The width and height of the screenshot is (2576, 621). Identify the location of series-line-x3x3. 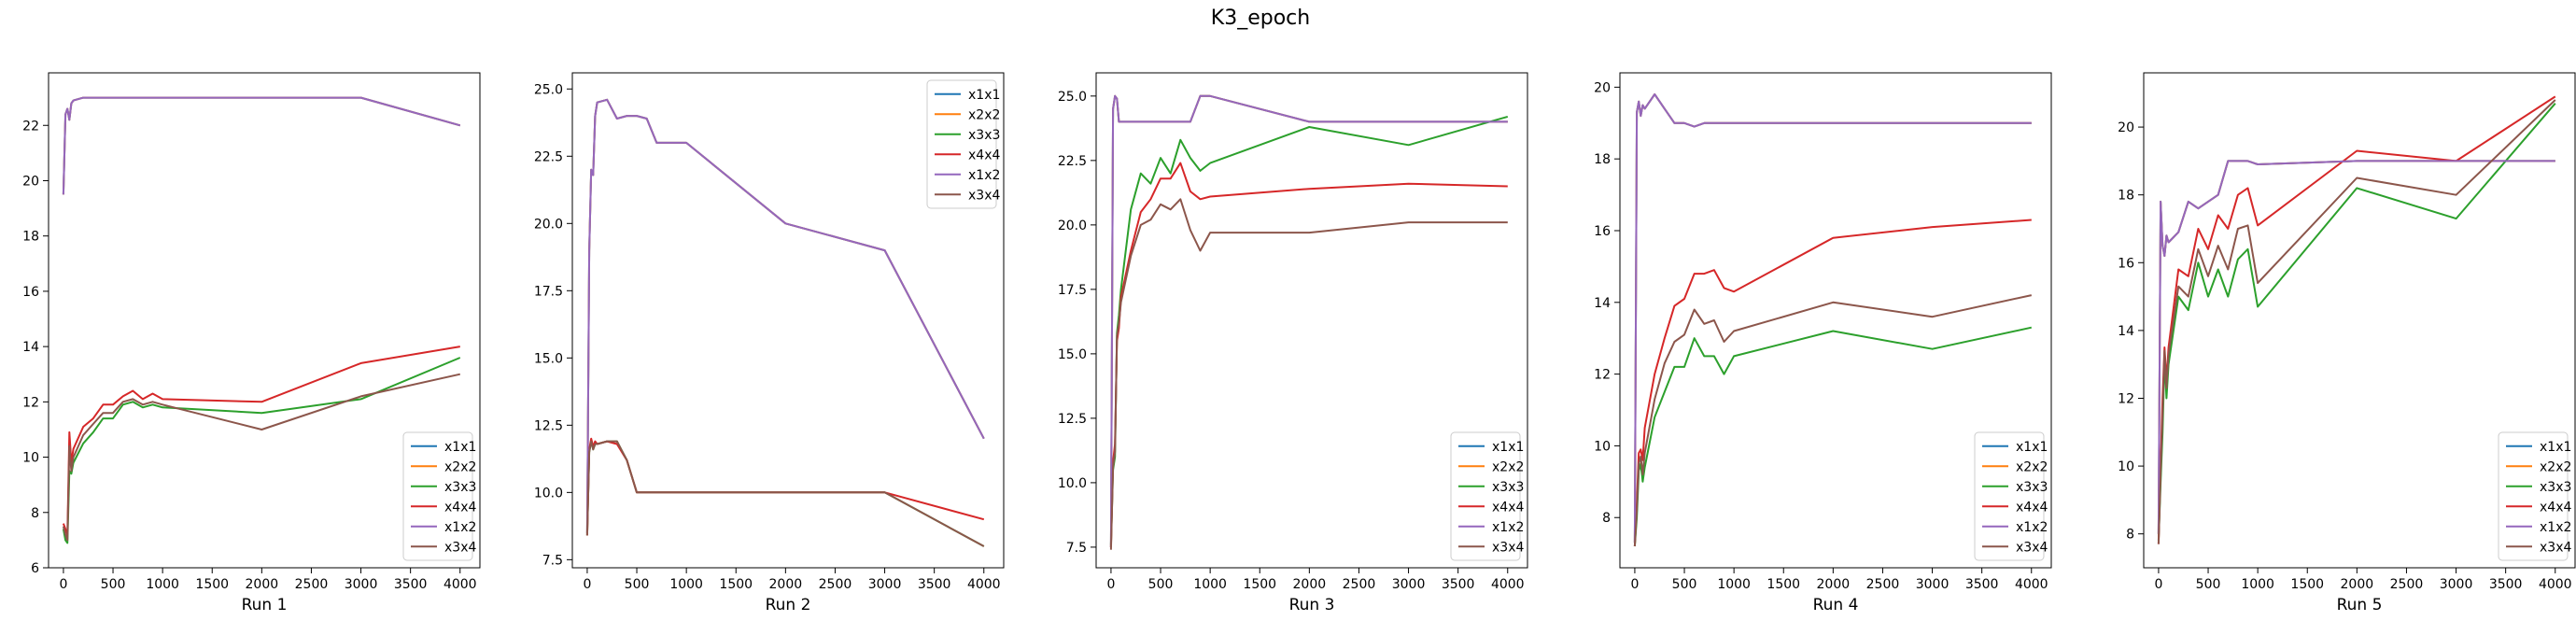
(1833, 437).